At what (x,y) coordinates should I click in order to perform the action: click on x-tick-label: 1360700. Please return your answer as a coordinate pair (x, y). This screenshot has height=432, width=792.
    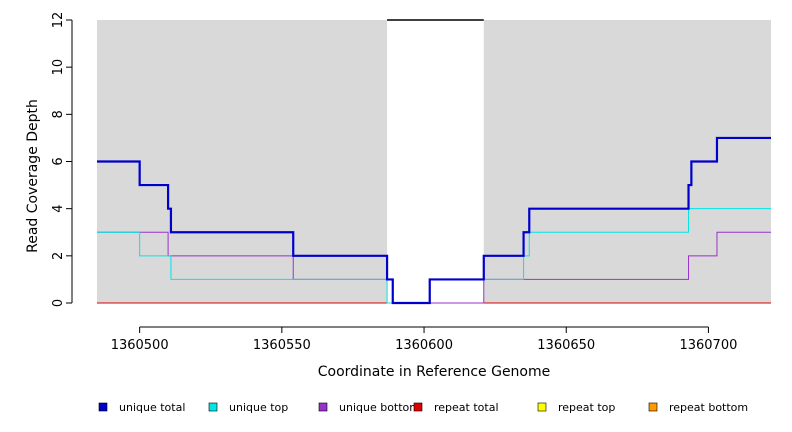
    Looking at the image, I should click on (708, 345).